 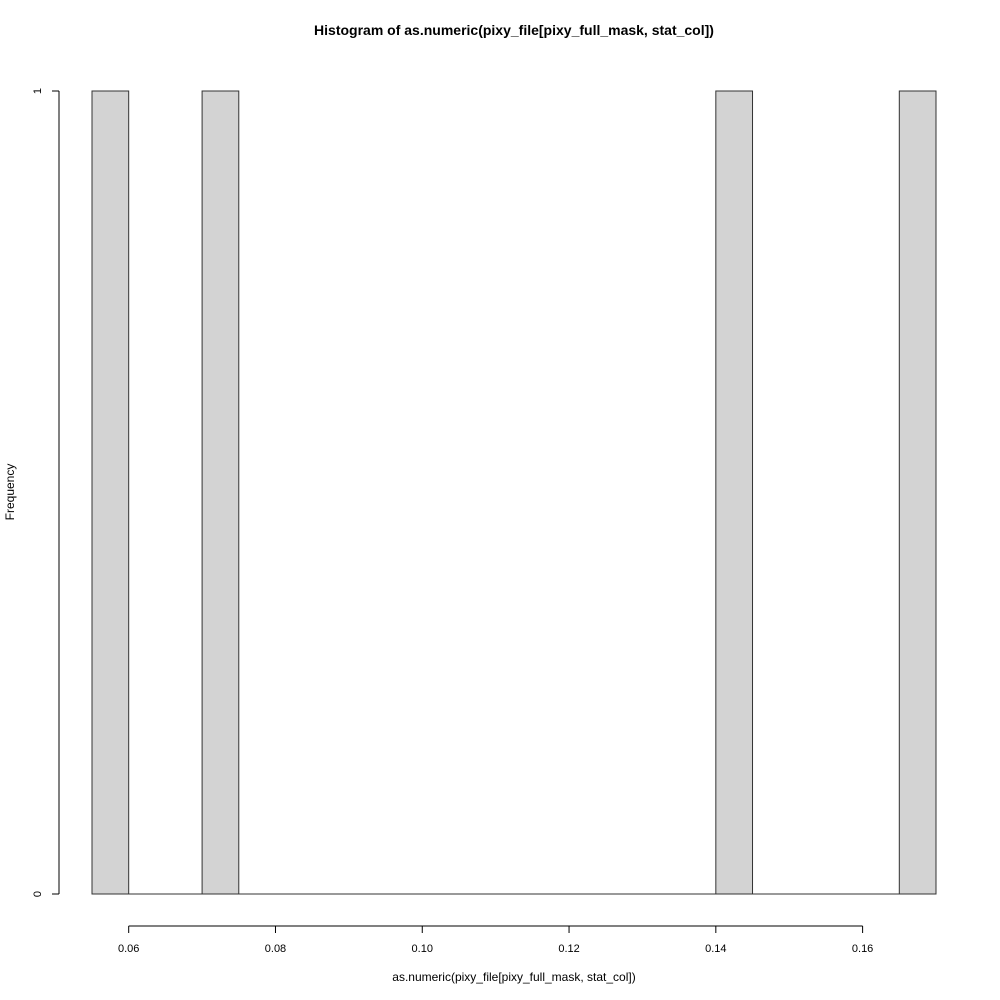 What do you see at coordinates (422, 949) in the screenshot?
I see `x-tick-label: 0.10` at bounding box center [422, 949].